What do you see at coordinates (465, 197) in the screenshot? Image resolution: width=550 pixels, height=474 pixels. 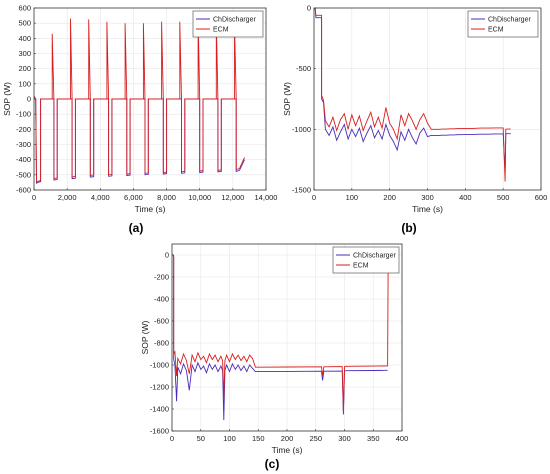 I see `panel-b-x-tick-label: 400` at bounding box center [465, 197].